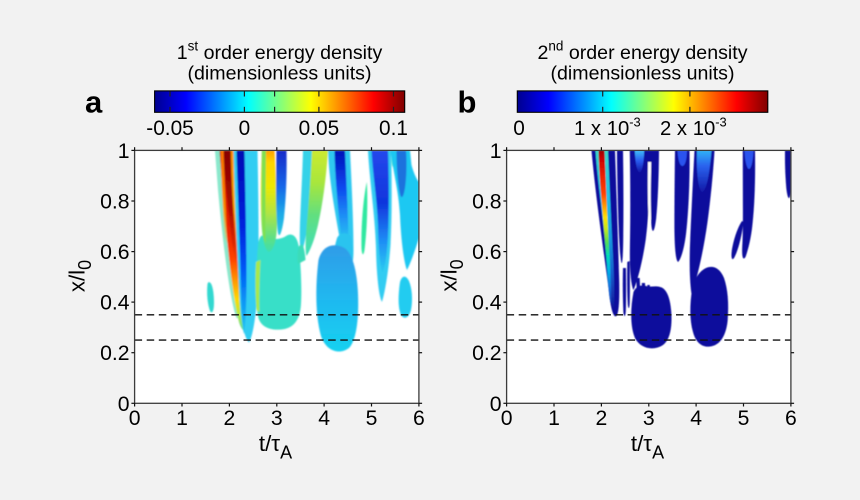  What do you see at coordinates (169, 128) in the screenshot?
I see `svg-text: -0.05` at bounding box center [169, 128].